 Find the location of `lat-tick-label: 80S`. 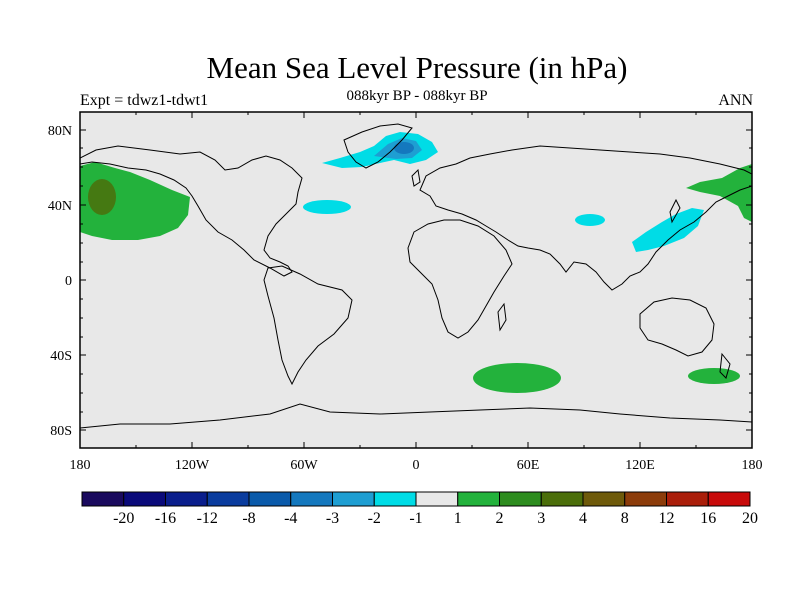

lat-tick-label: 80S is located at coordinates (61, 431).